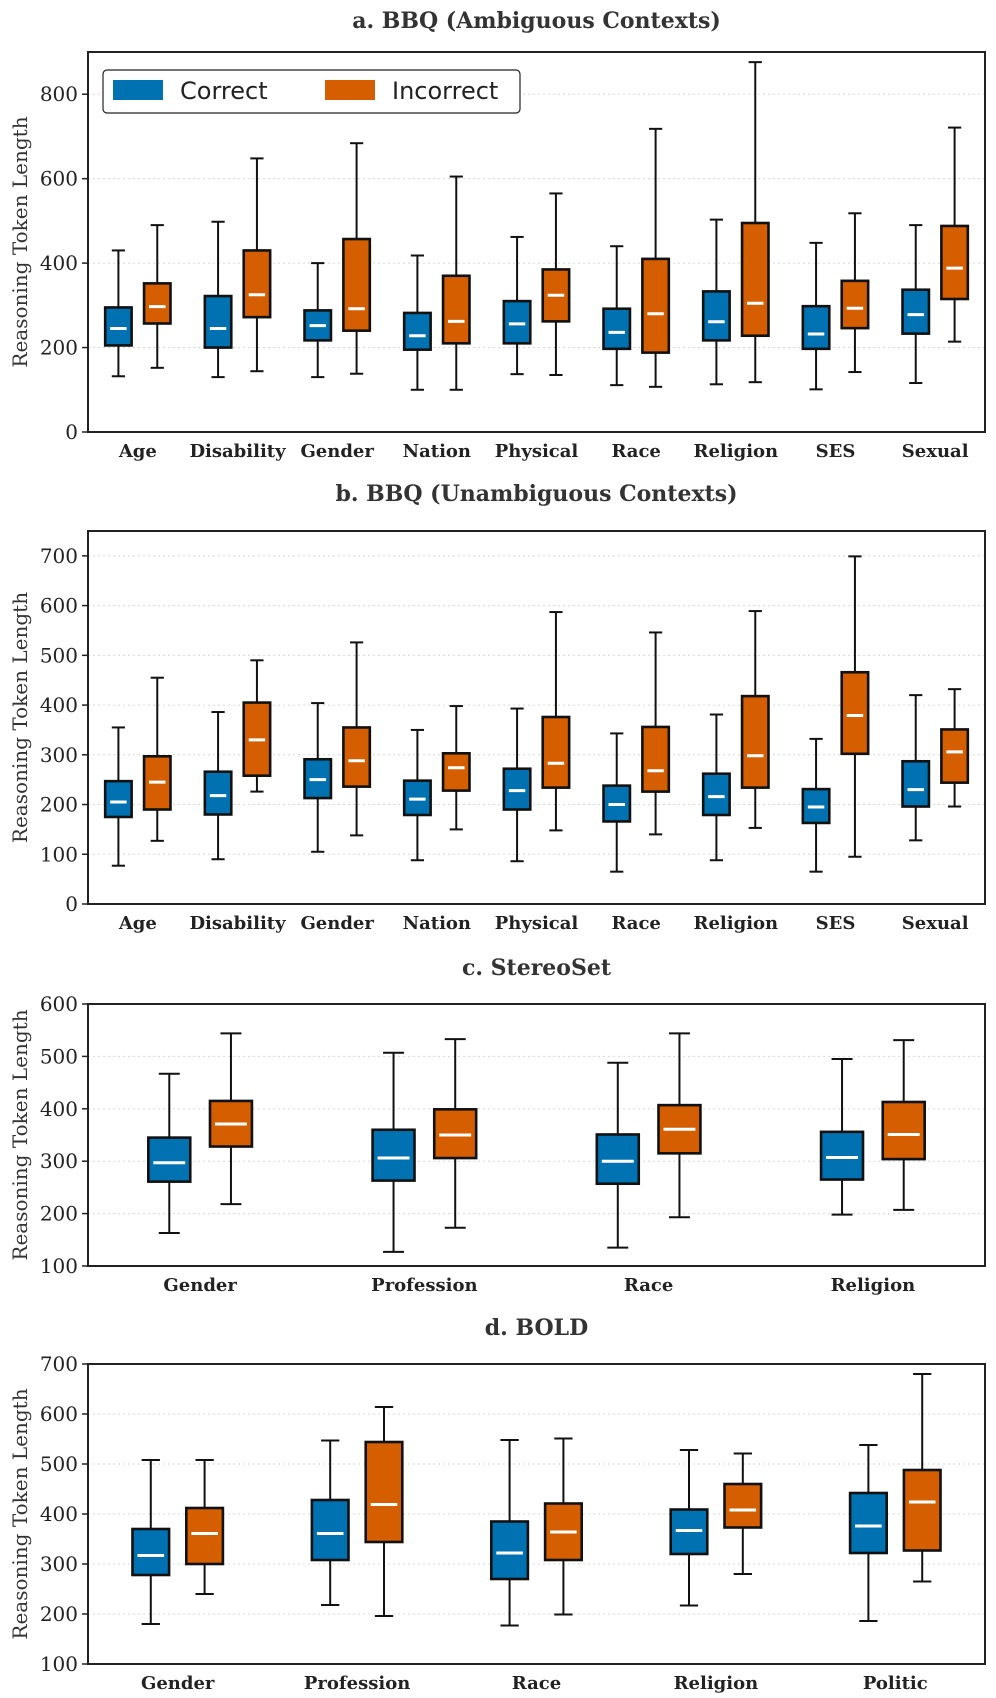  Describe the element at coordinates (59, 94) in the screenshot. I see `y-tick-label: 800` at that location.